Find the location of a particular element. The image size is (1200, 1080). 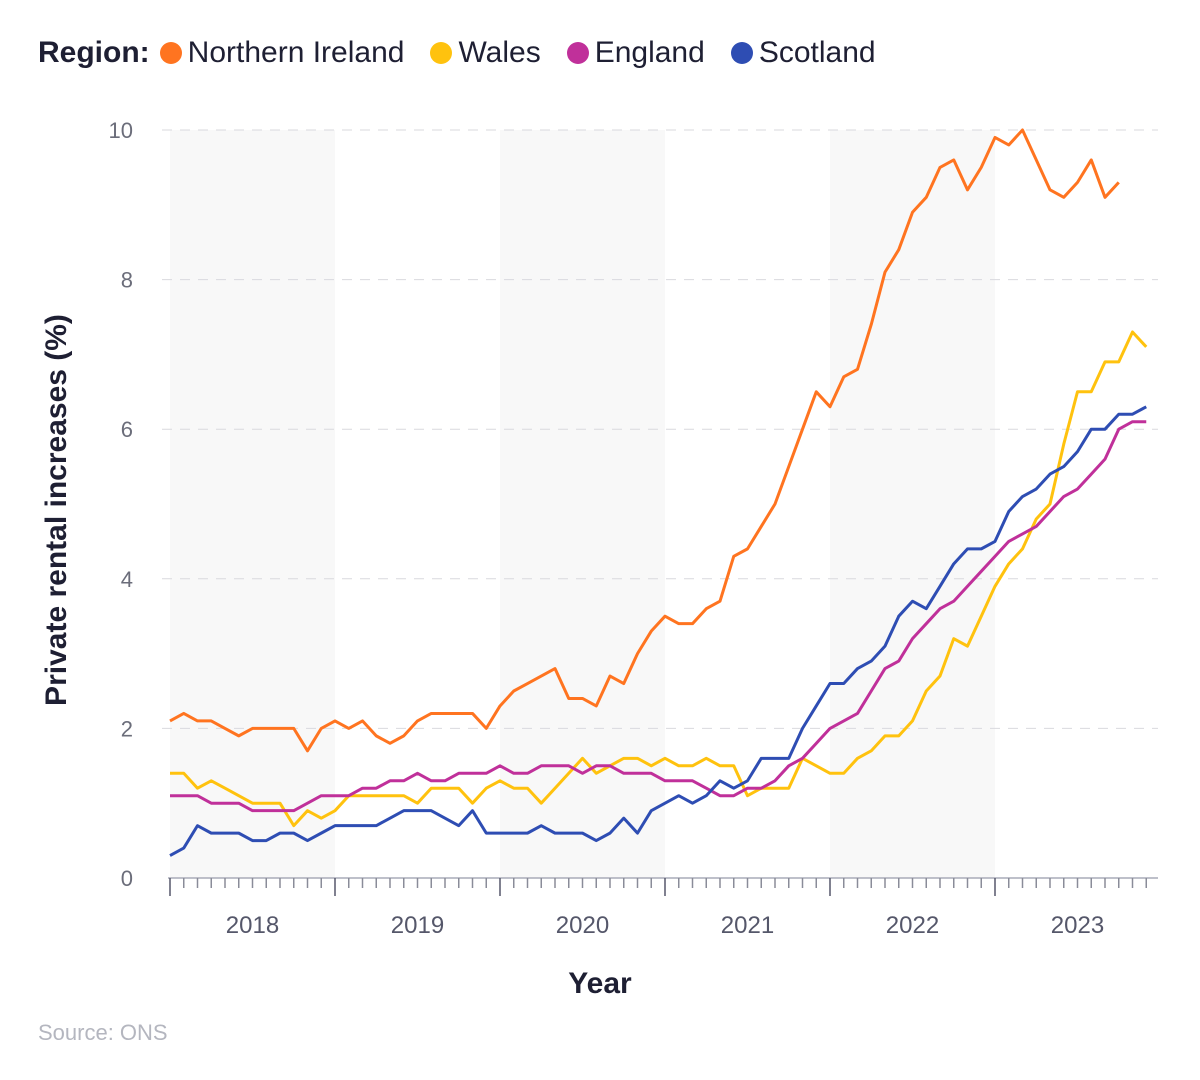

x-tick-label: 2023 is located at coordinates (1077, 925).